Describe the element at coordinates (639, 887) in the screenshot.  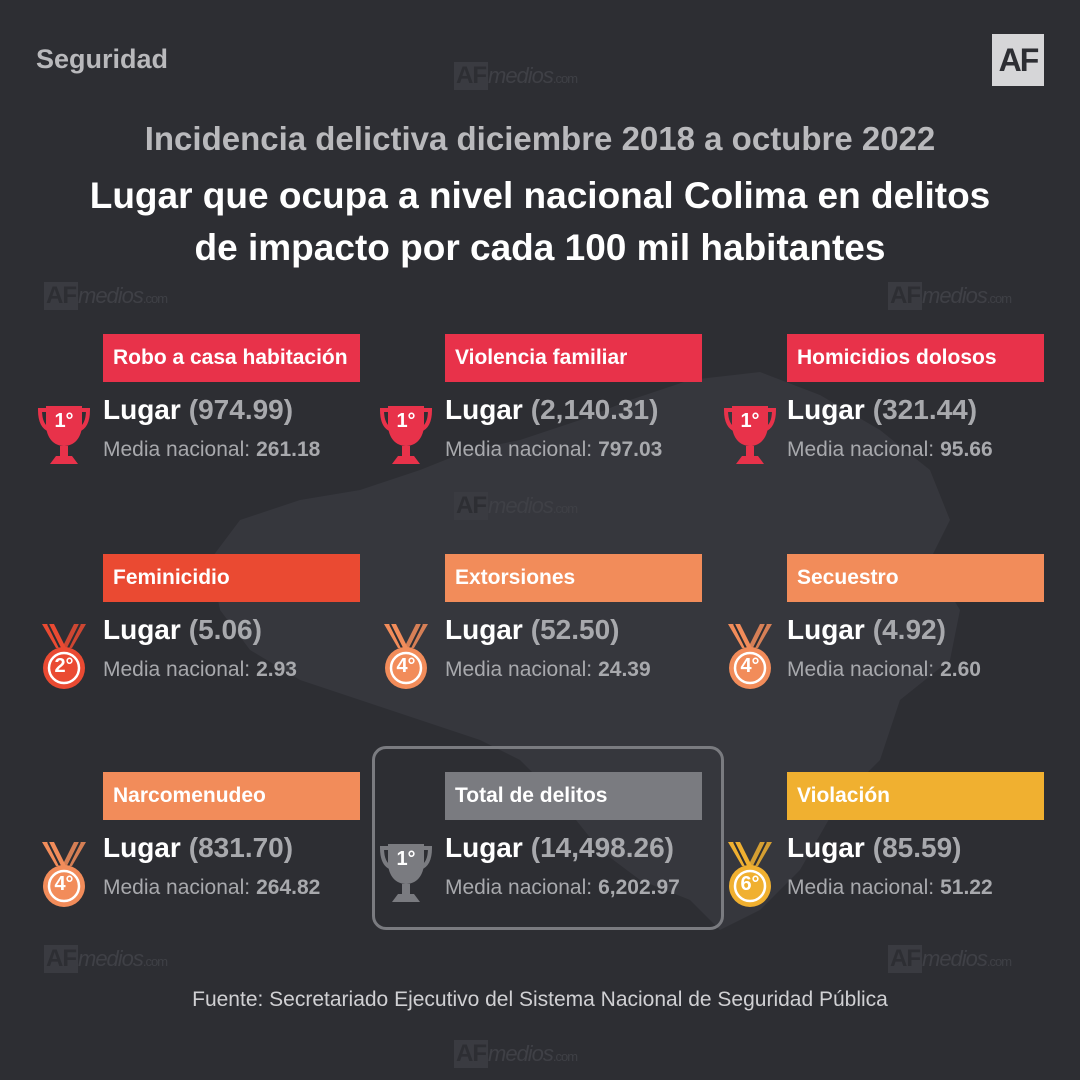
I see `national-average-value: 6,202.97` at that location.